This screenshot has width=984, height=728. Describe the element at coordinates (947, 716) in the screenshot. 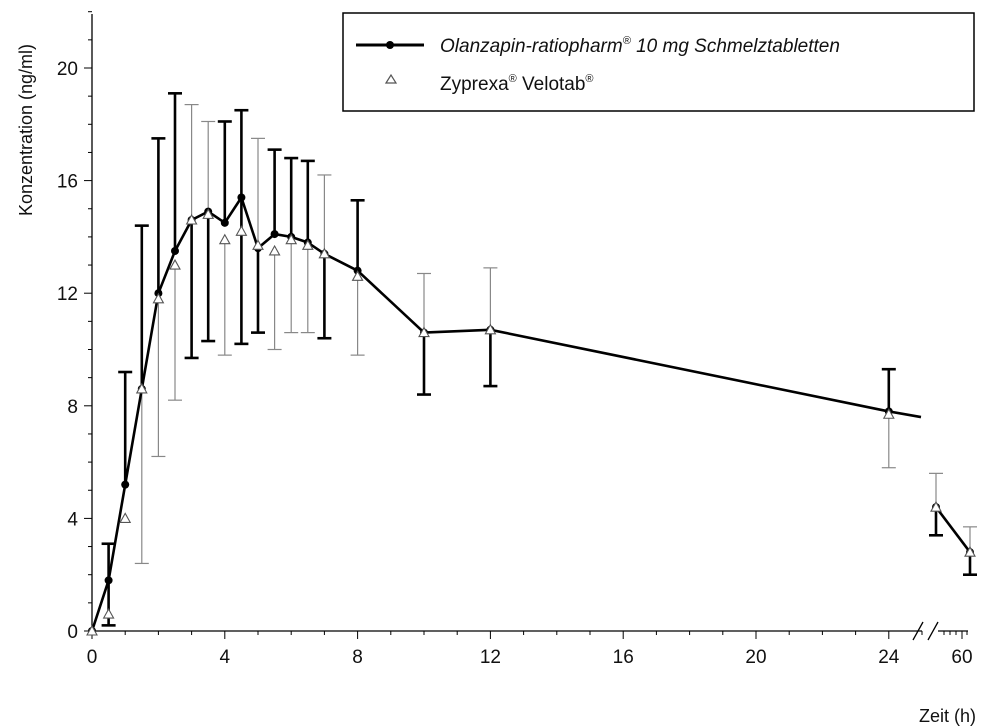

I see `x-axis-title: Zeit (h)` at that location.